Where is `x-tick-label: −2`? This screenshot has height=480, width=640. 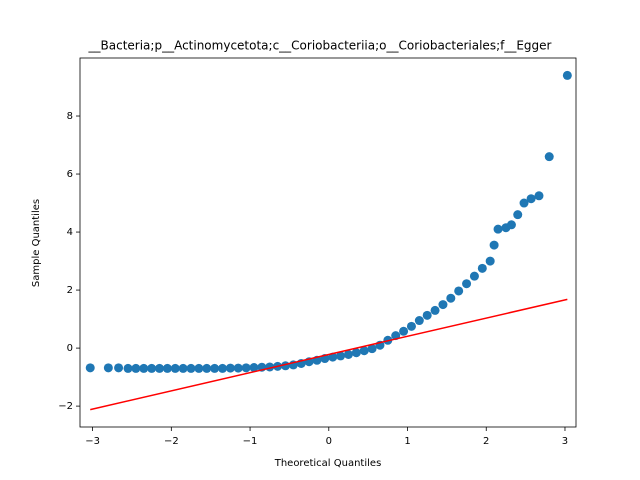
x-tick-label: −2 is located at coordinates (171, 441).